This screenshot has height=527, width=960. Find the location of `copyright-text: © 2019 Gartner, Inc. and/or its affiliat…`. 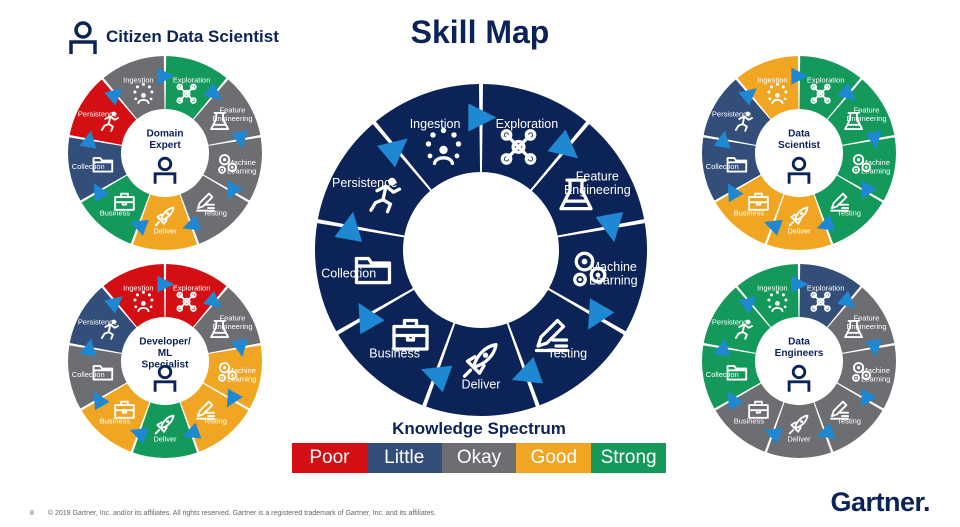

copyright-text: © 2019 Gartner, Inc. and/or its affiliat… is located at coordinates (241, 513).